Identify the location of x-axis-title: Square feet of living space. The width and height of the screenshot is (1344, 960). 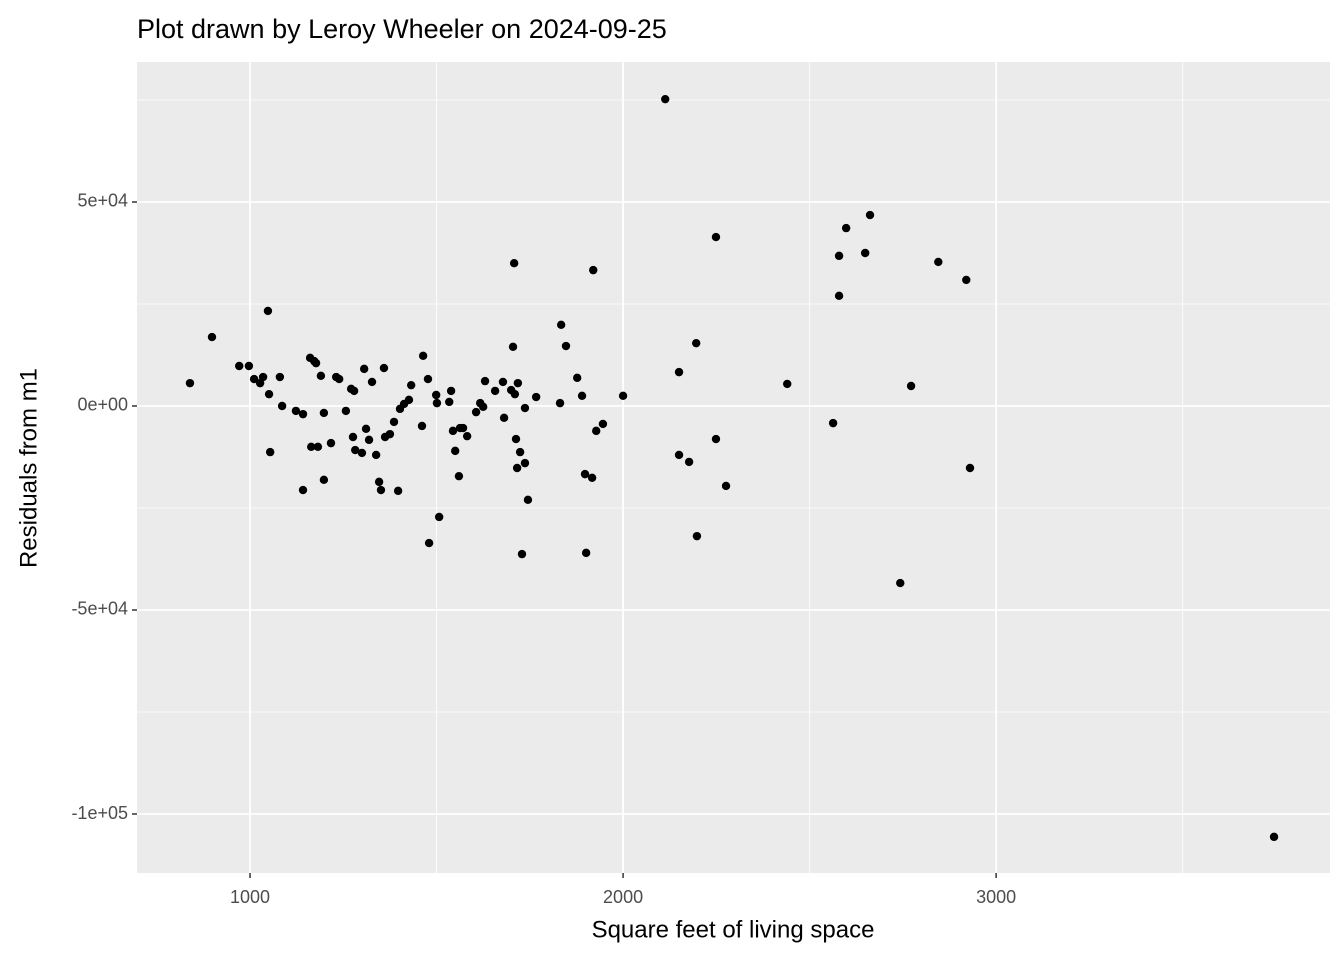
(733, 929).